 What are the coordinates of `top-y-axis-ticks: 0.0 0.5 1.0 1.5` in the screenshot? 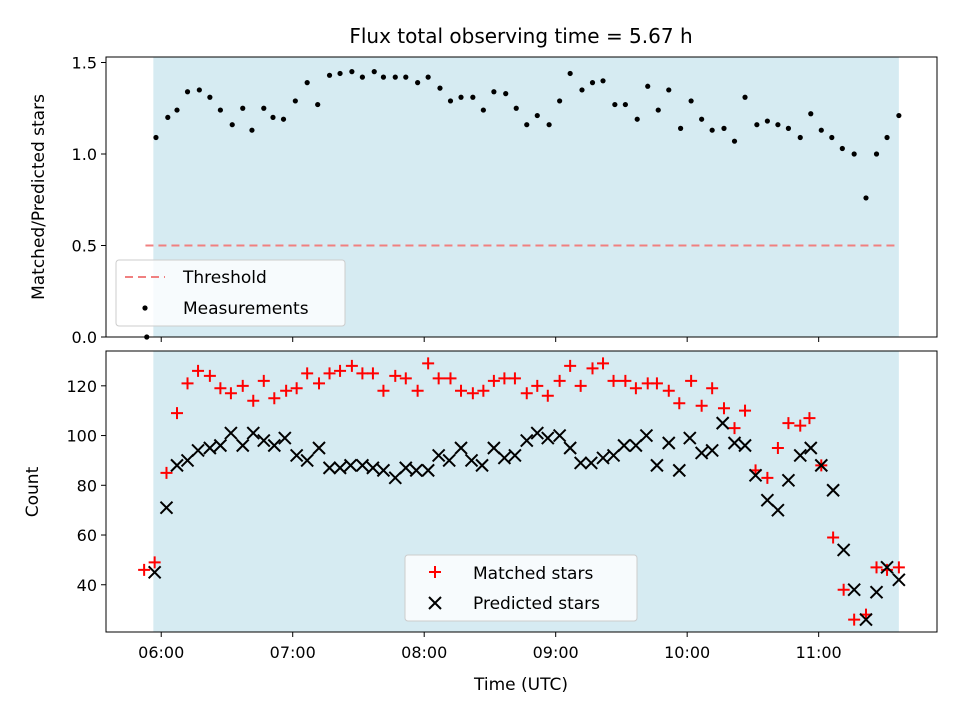 It's located at (89, 200).